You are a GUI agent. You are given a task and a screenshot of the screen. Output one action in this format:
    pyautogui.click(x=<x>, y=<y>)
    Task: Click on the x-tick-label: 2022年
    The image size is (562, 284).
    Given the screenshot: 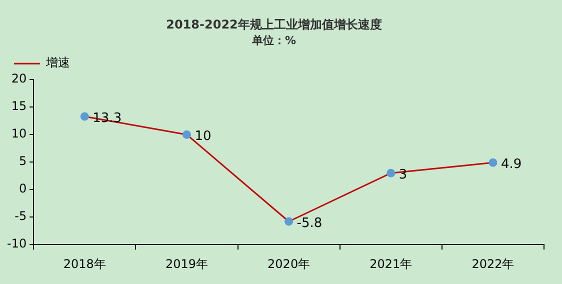 What is the action you would take?
    pyautogui.click(x=493, y=263)
    